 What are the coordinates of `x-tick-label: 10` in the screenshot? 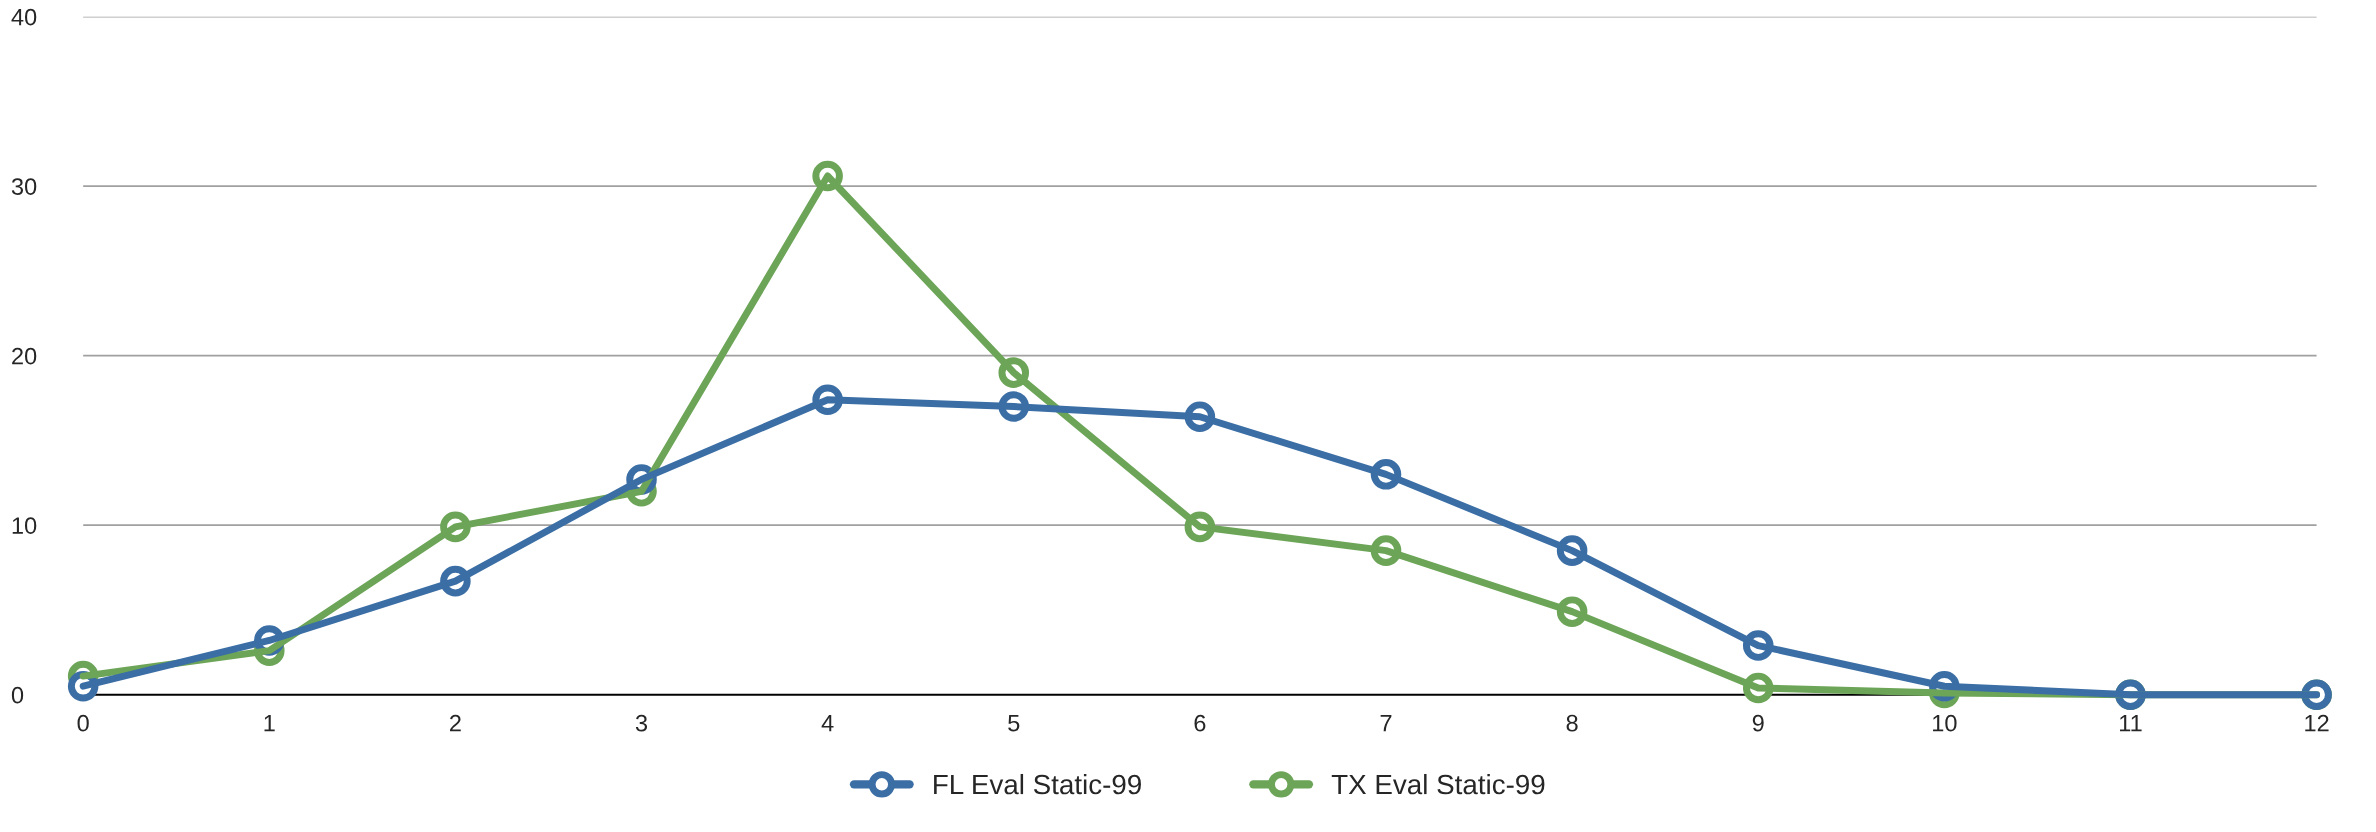 It's located at (1945, 723).